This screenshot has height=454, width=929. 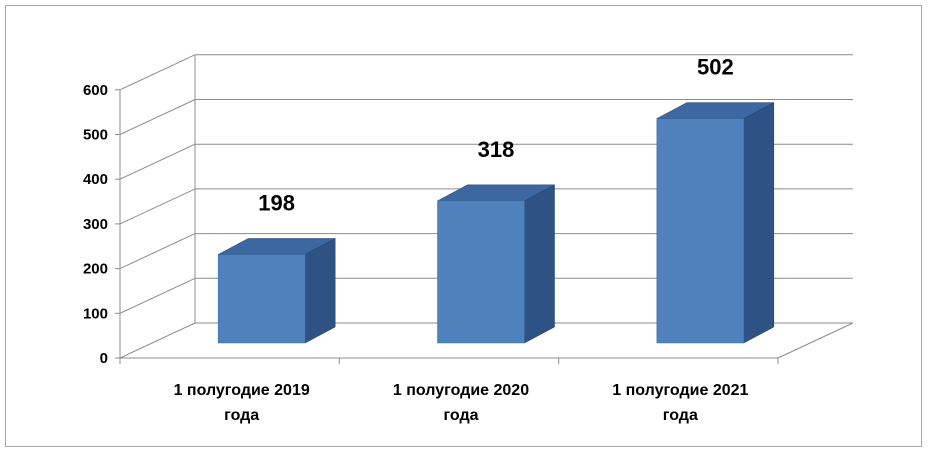 I want to click on y-tick-label: 0, so click(x=104, y=358).